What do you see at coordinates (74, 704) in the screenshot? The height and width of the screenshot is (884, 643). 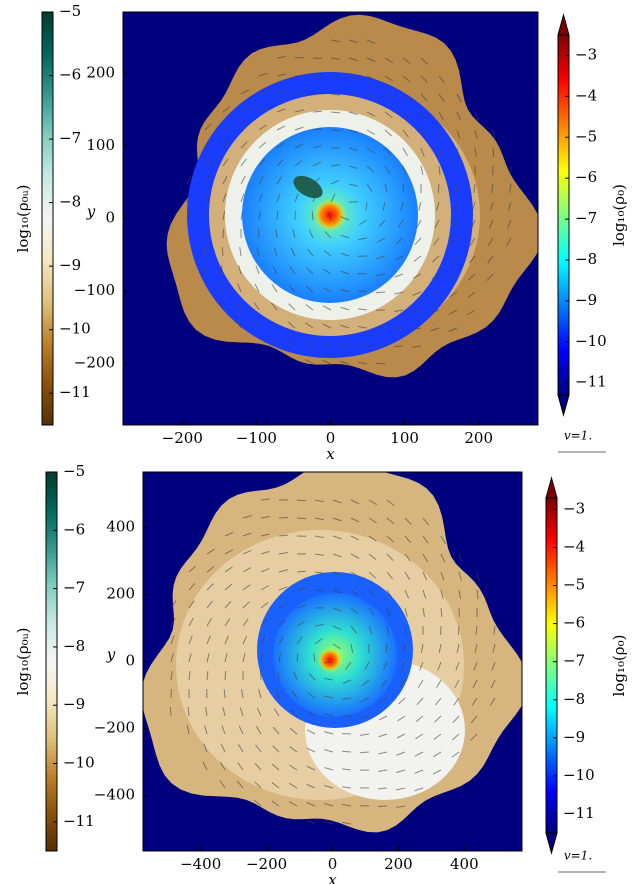 I see `colorbar-tick-label: −9` at bounding box center [74, 704].